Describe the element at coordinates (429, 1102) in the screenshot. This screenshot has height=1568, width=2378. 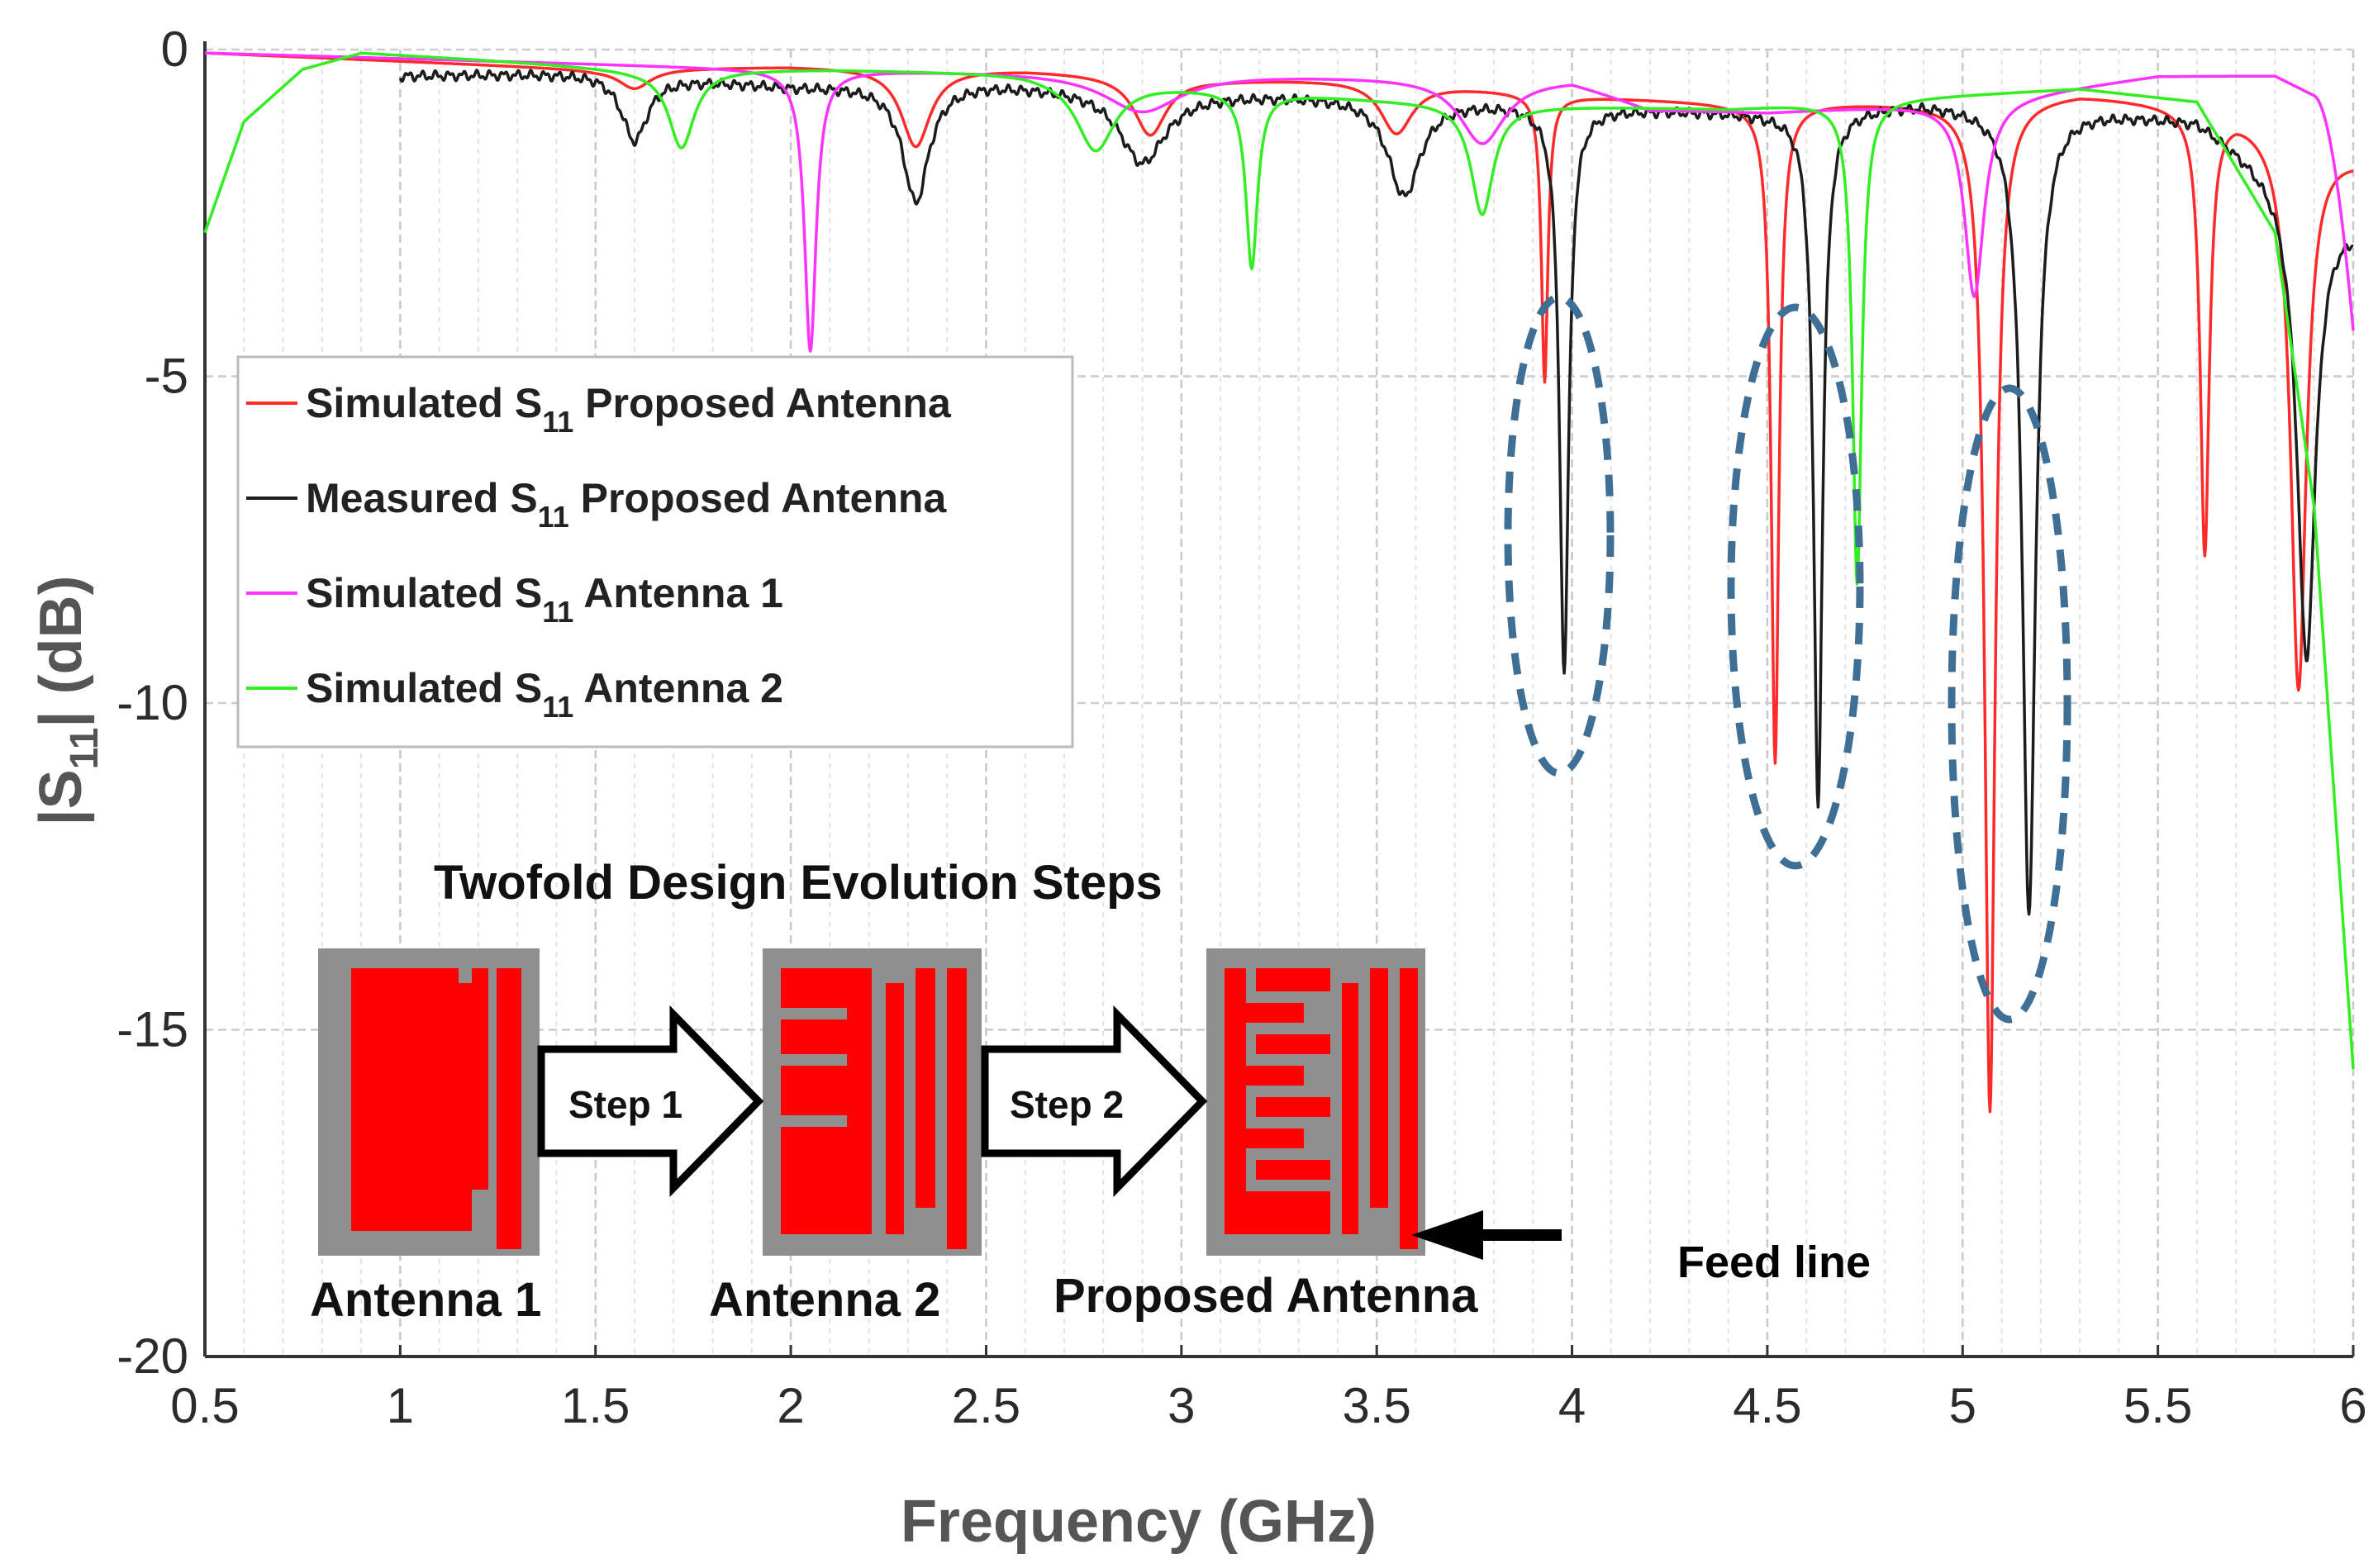
I see `antenna1-drawing` at that location.